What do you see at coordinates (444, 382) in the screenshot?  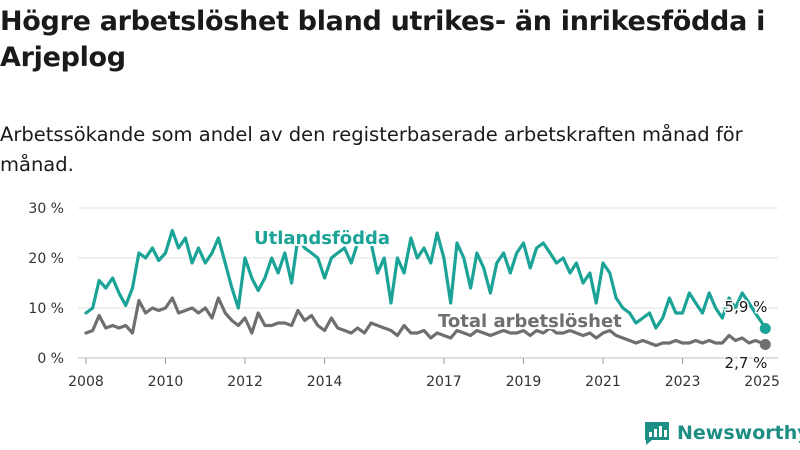 I see `x-tick-label: 2017` at bounding box center [444, 382].